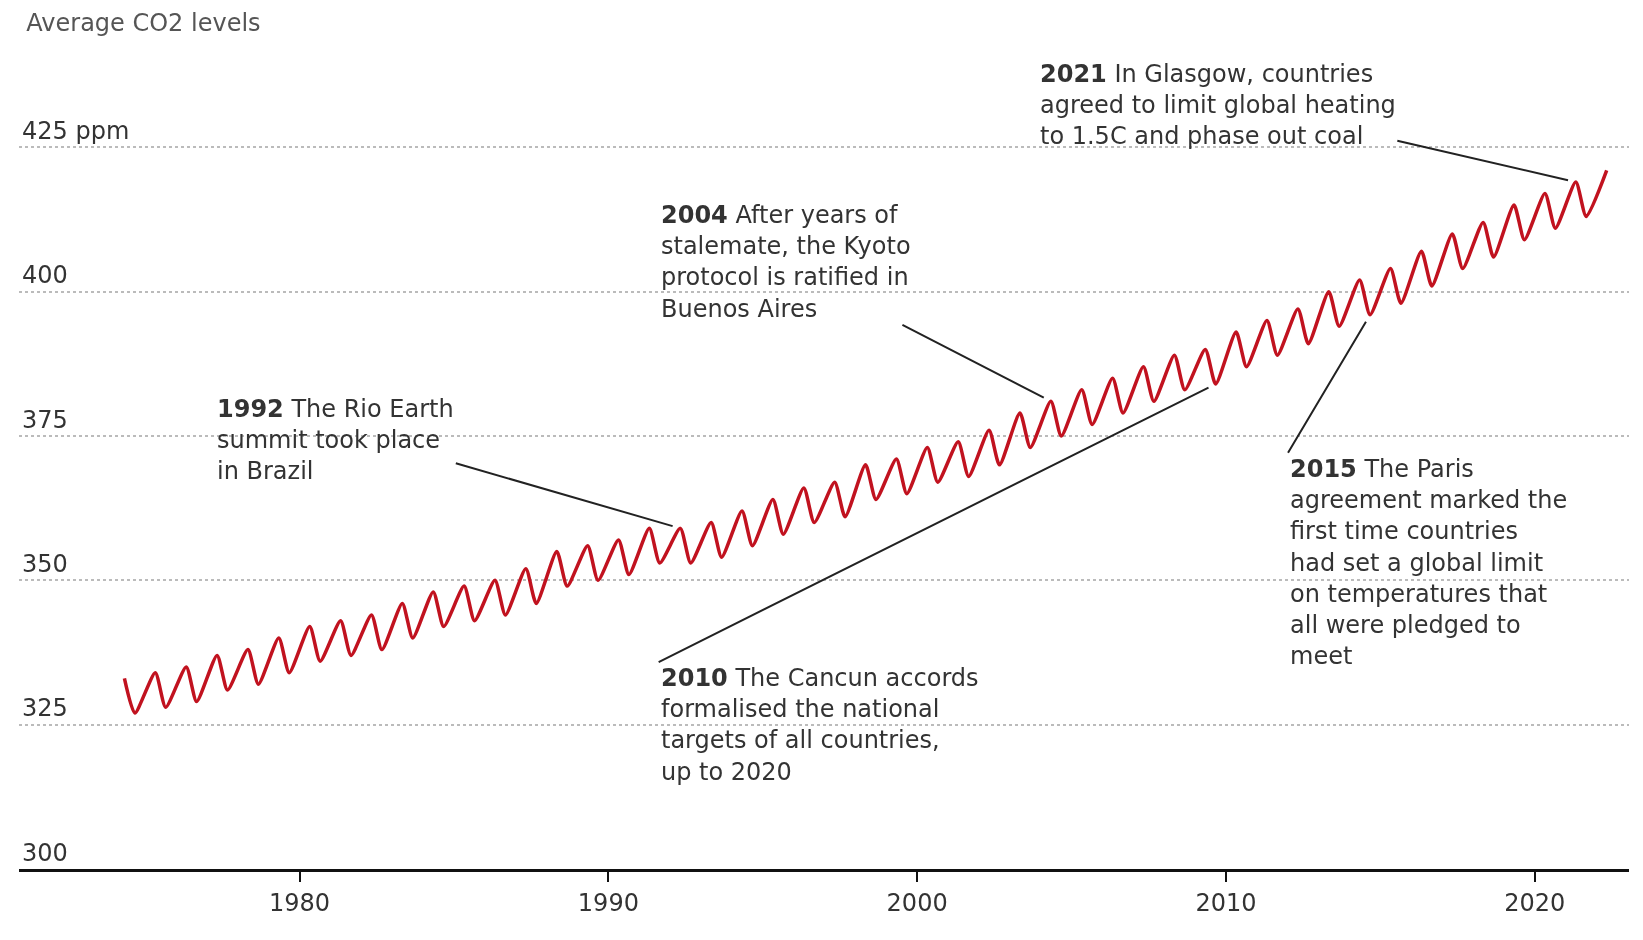  Describe the element at coordinates (45, 708) in the screenshot. I see `y-tick-label: 325` at that location.